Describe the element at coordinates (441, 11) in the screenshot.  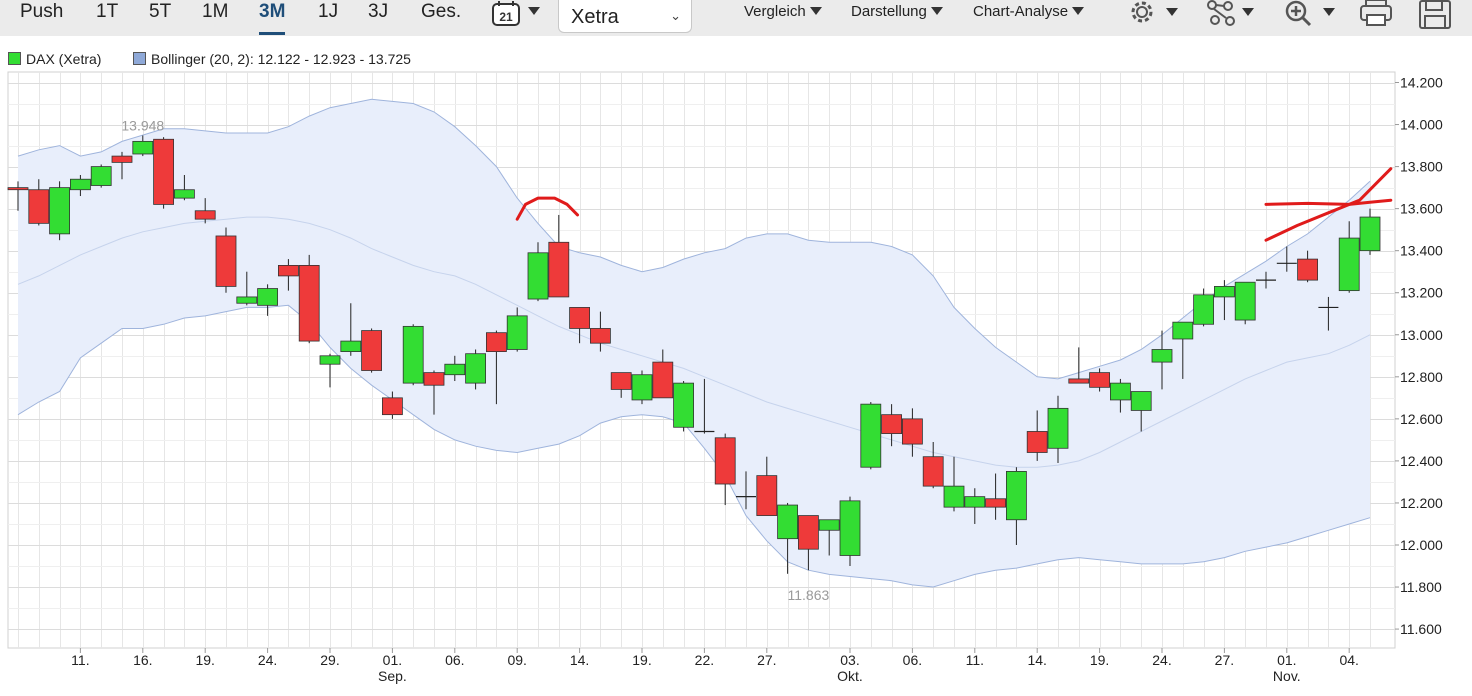
I see `range-ges-tab: Ges.` at that location.